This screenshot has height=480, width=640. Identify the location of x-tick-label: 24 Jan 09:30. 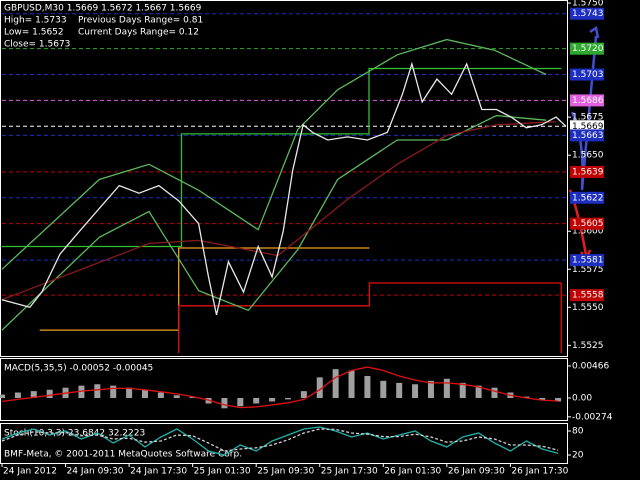
(95, 472).